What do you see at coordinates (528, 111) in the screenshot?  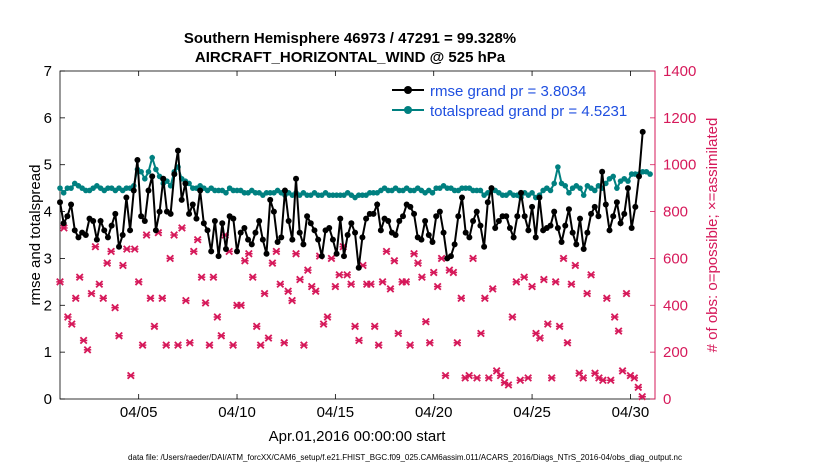 I see `legend-spread-label: totalspread grand pr = 4.5231` at bounding box center [528, 111].